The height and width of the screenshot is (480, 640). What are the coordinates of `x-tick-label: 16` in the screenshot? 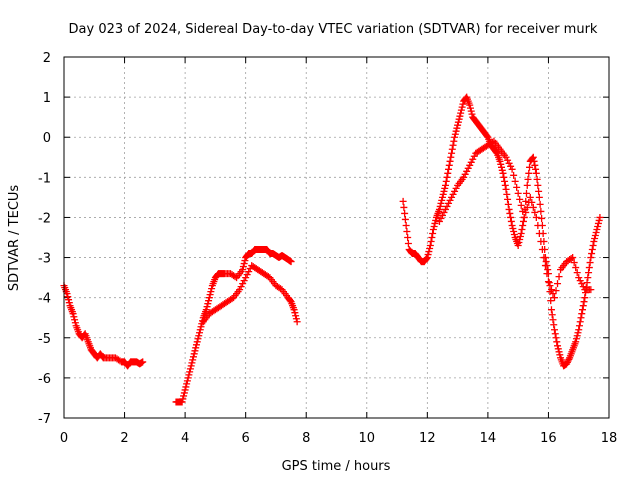 It's located at (548, 438).